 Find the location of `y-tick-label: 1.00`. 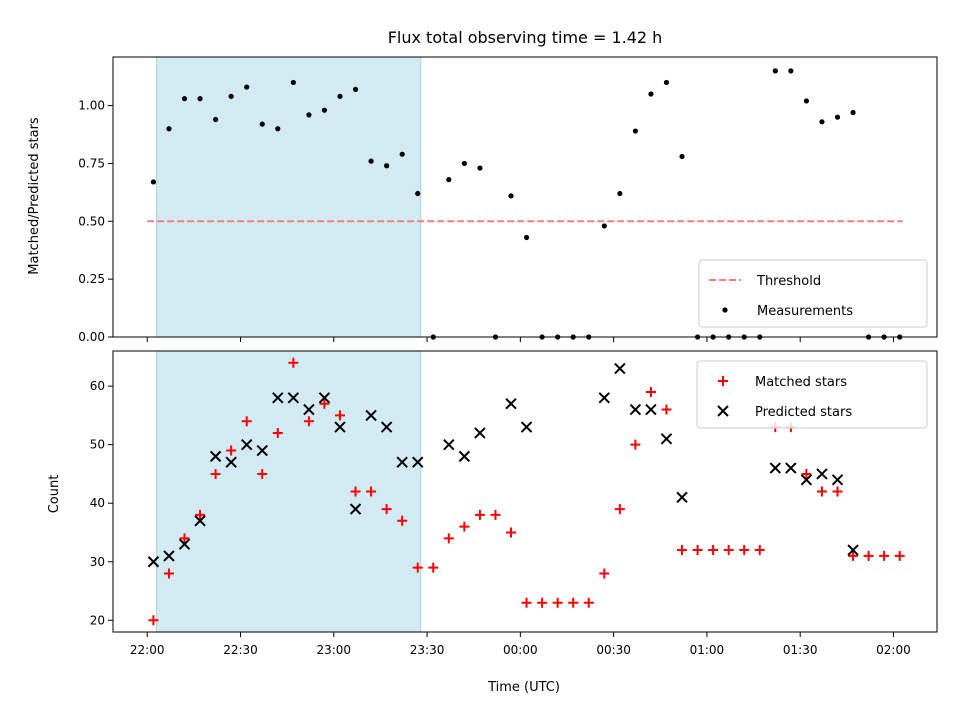

y-tick-label: 1.00 is located at coordinates (91, 106).